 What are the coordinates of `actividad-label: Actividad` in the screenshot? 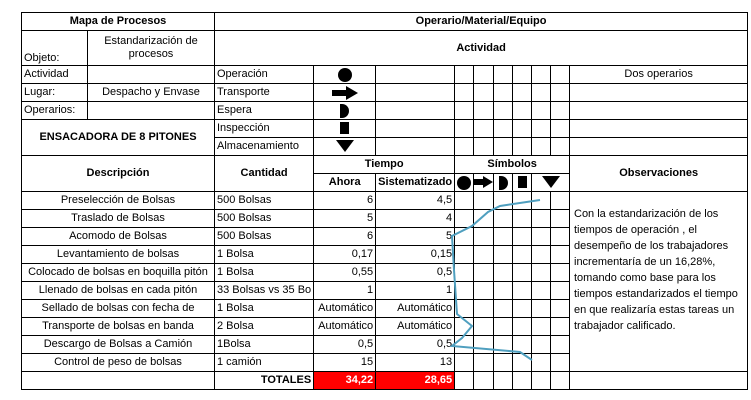 It's located at (54, 74).